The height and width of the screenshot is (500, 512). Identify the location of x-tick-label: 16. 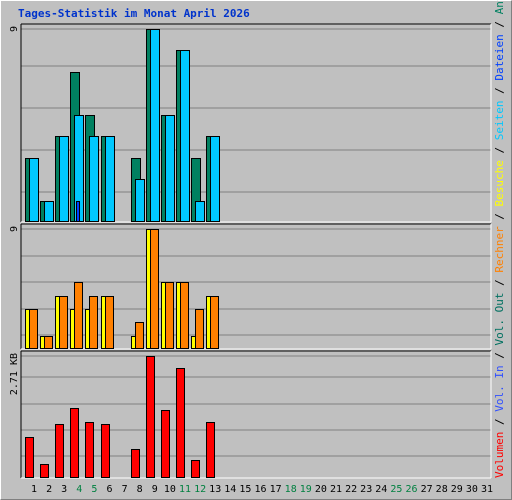
(260, 489).